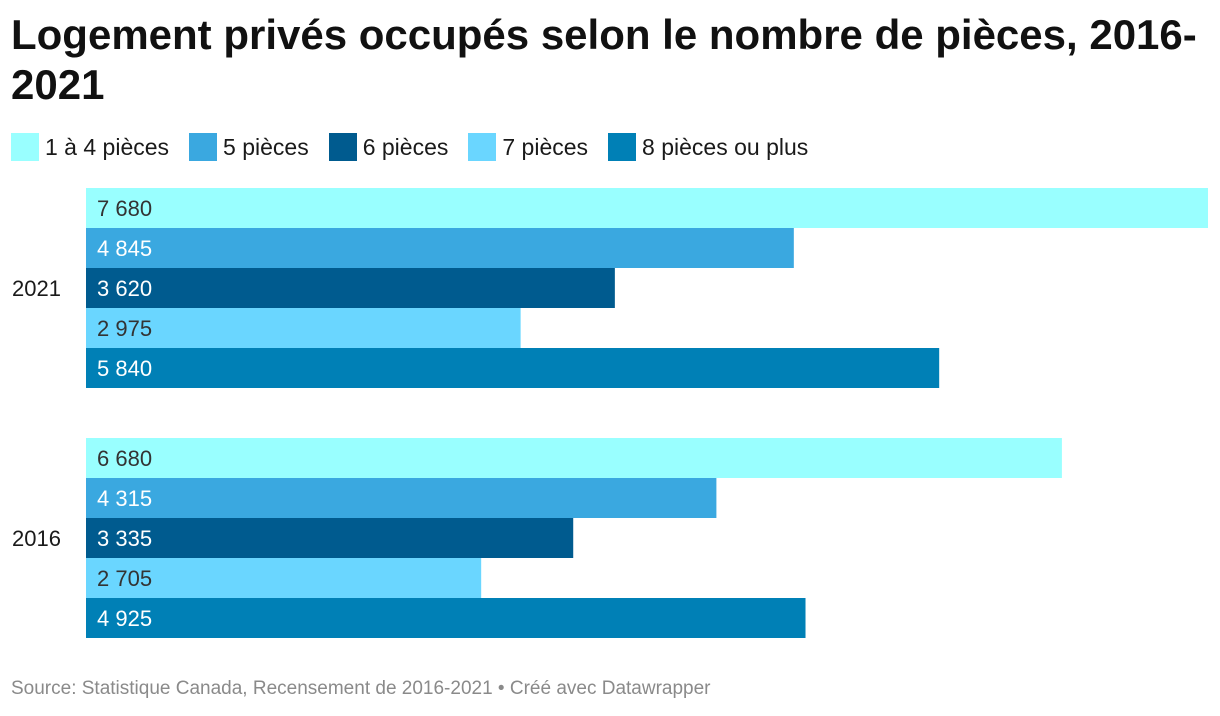 The image size is (1220, 716). What do you see at coordinates (124, 578) in the screenshot?
I see `bar-value-label: 2 705` at bounding box center [124, 578].